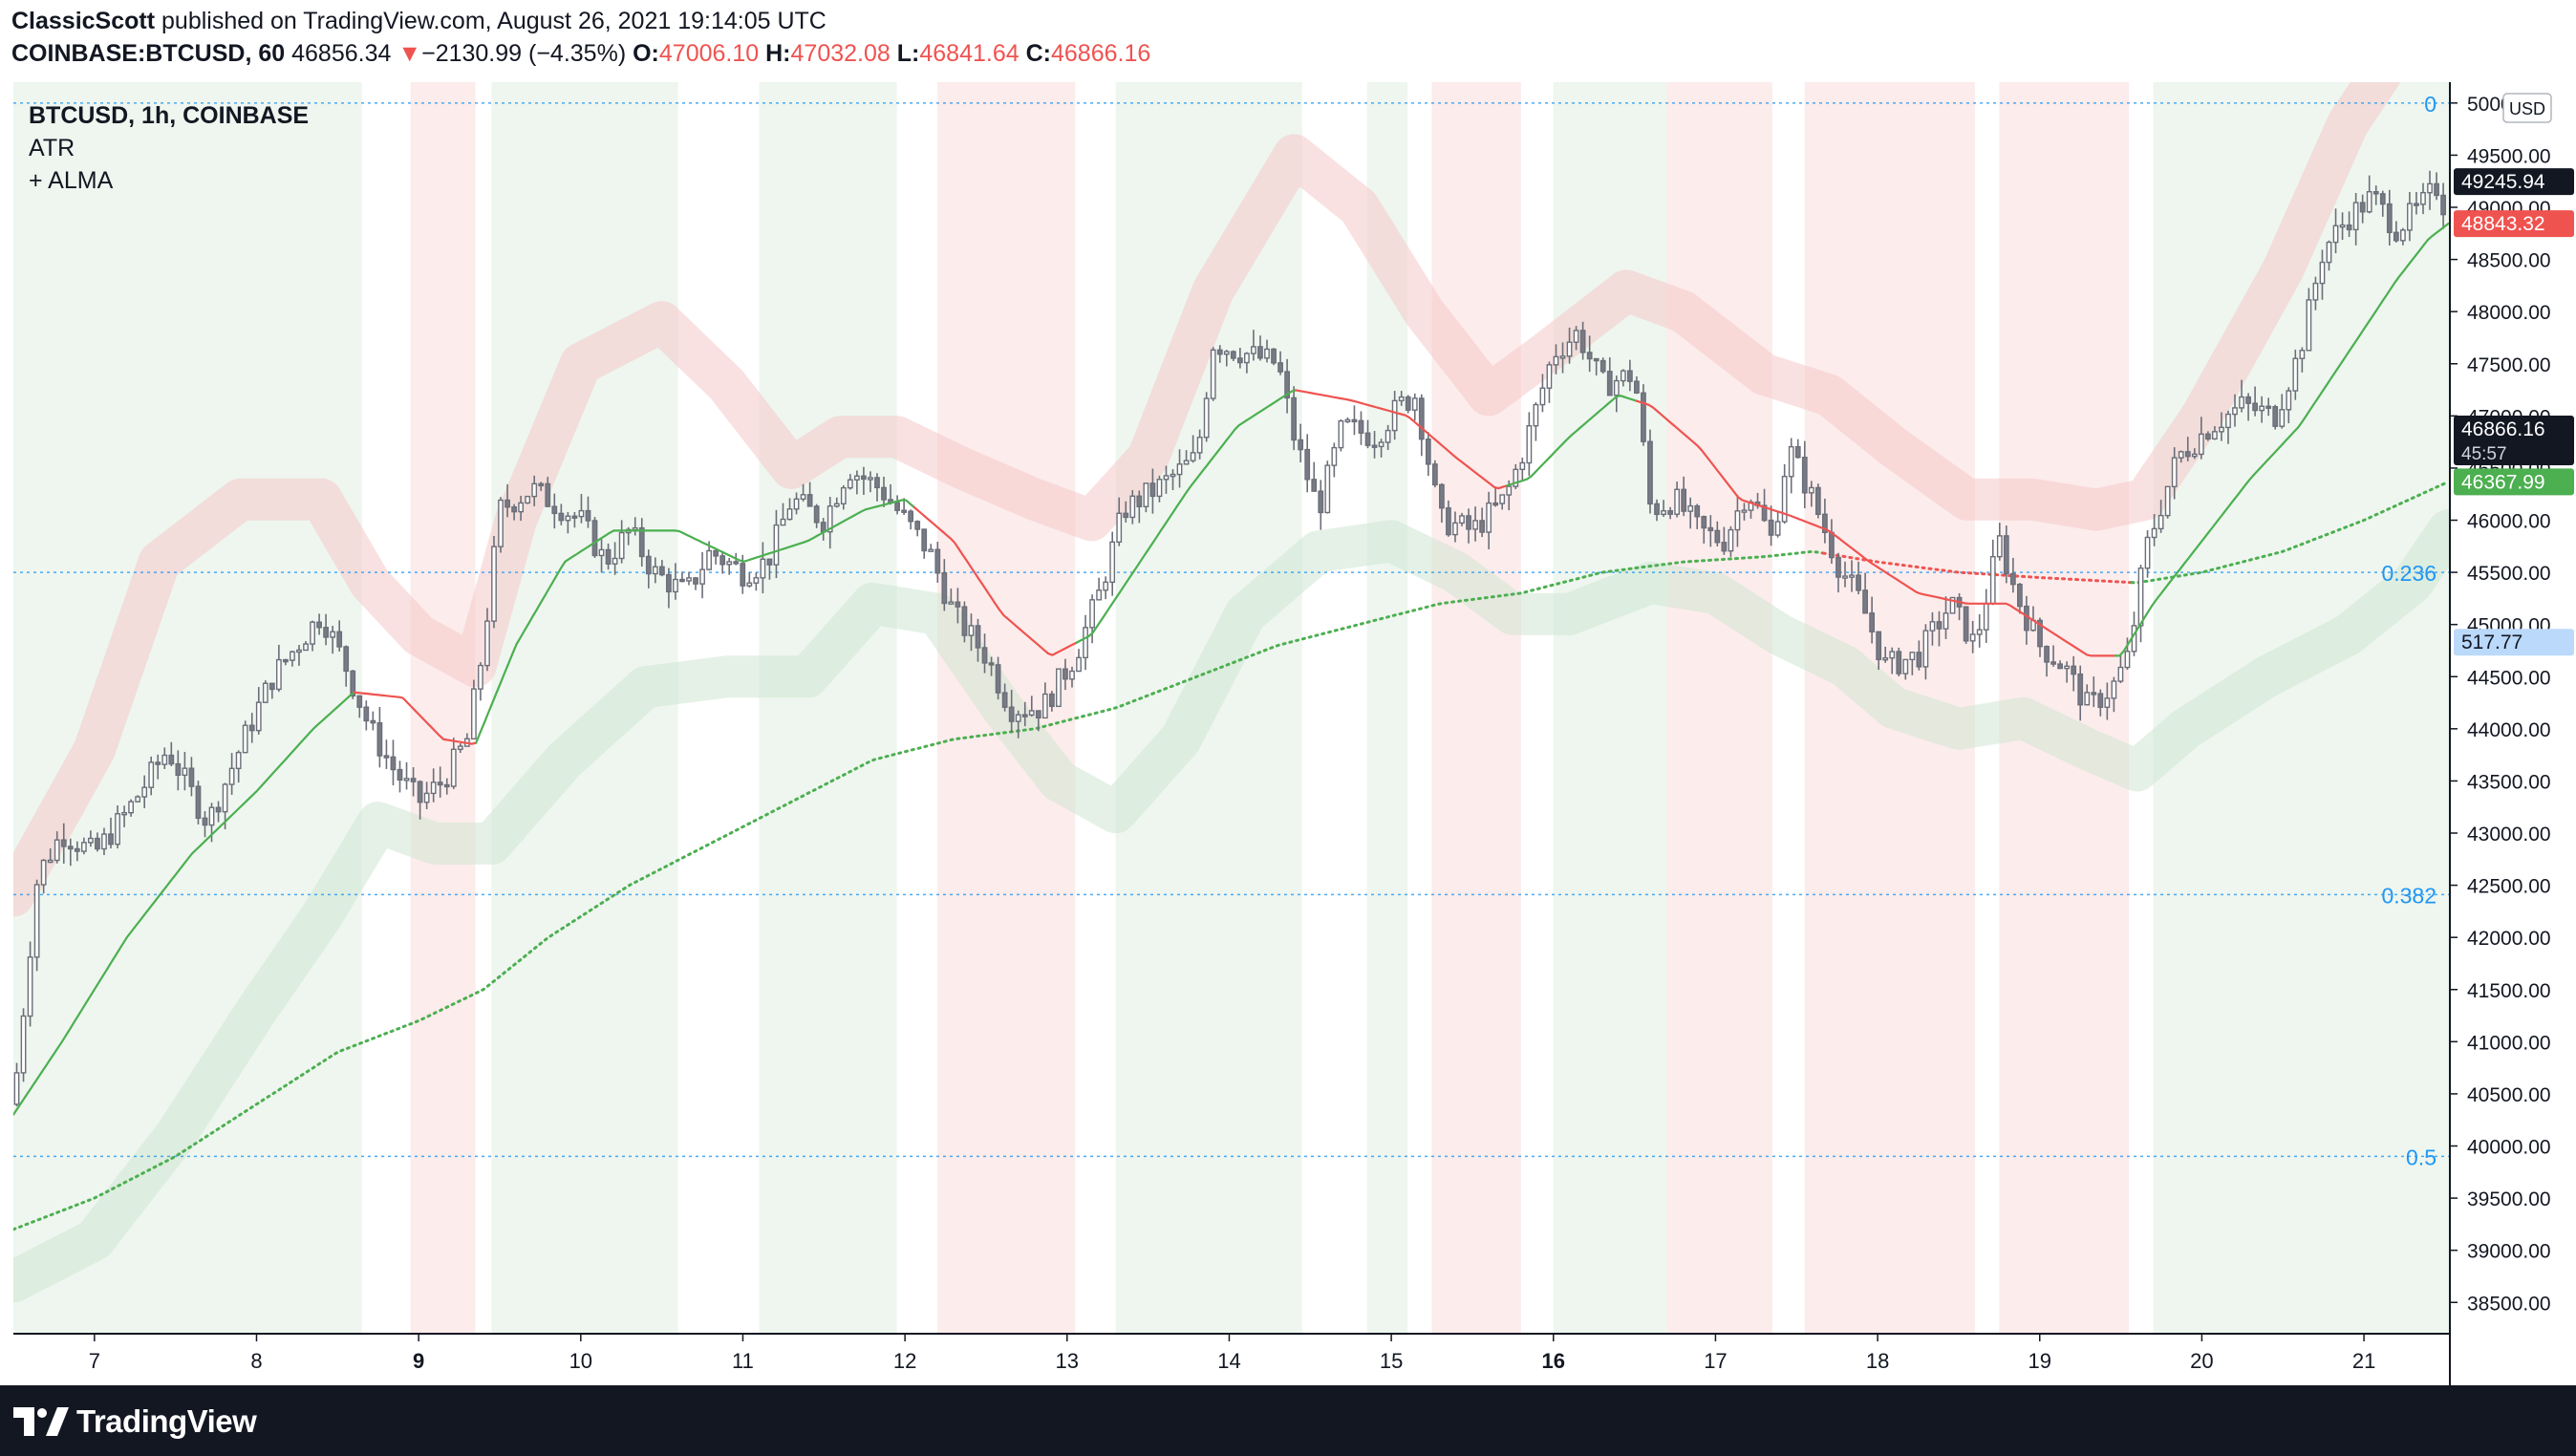 This screenshot has width=2576, height=1456. What do you see at coordinates (148, 54) in the screenshot?
I see `symbol-label: COINBASE:BTCUSD, 60` at bounding box center [148, 54].